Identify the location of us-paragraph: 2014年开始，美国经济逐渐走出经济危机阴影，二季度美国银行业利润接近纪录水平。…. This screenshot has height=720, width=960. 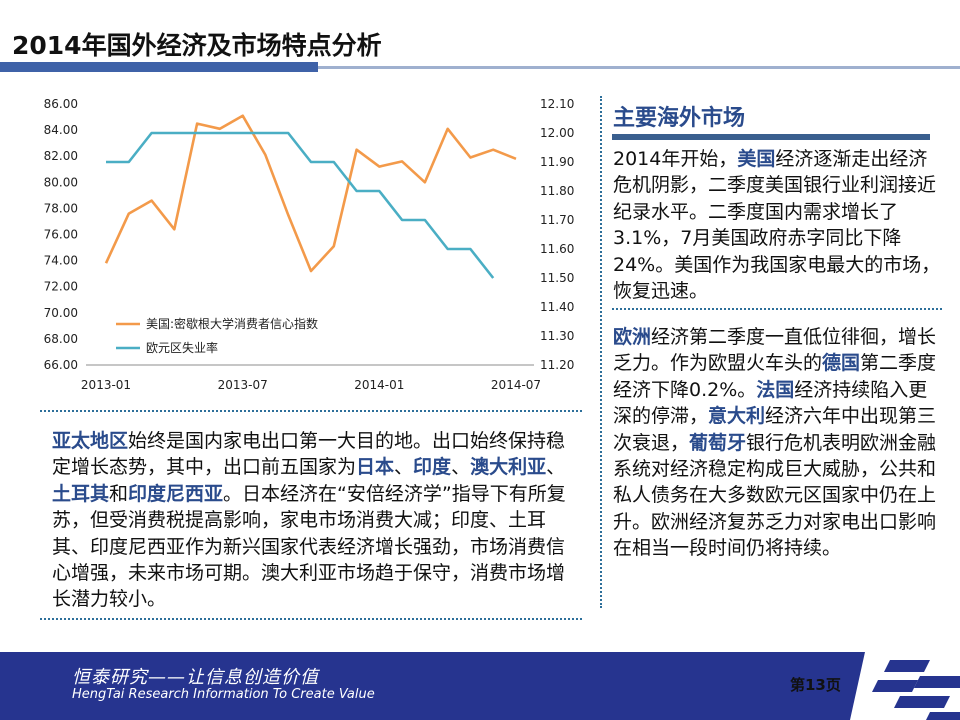
(779, 225).